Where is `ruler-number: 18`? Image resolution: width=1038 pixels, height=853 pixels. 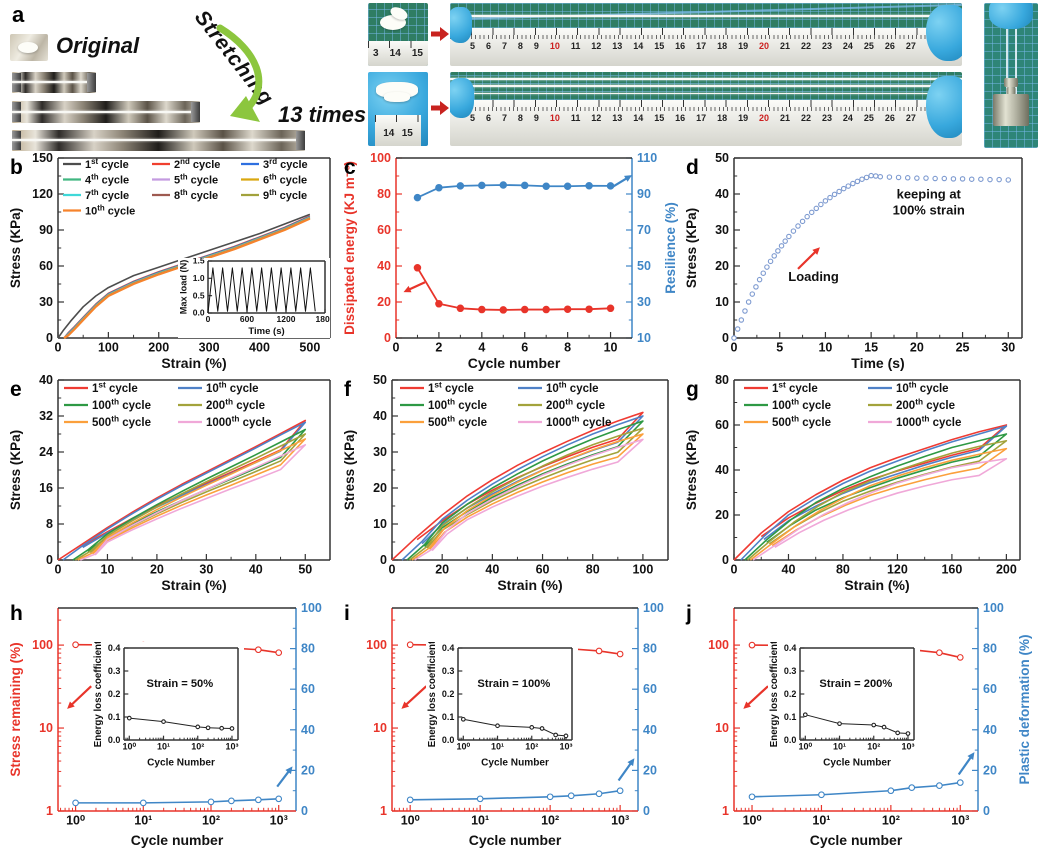 ruler-number: 18 is located at coordinates (722, 118).